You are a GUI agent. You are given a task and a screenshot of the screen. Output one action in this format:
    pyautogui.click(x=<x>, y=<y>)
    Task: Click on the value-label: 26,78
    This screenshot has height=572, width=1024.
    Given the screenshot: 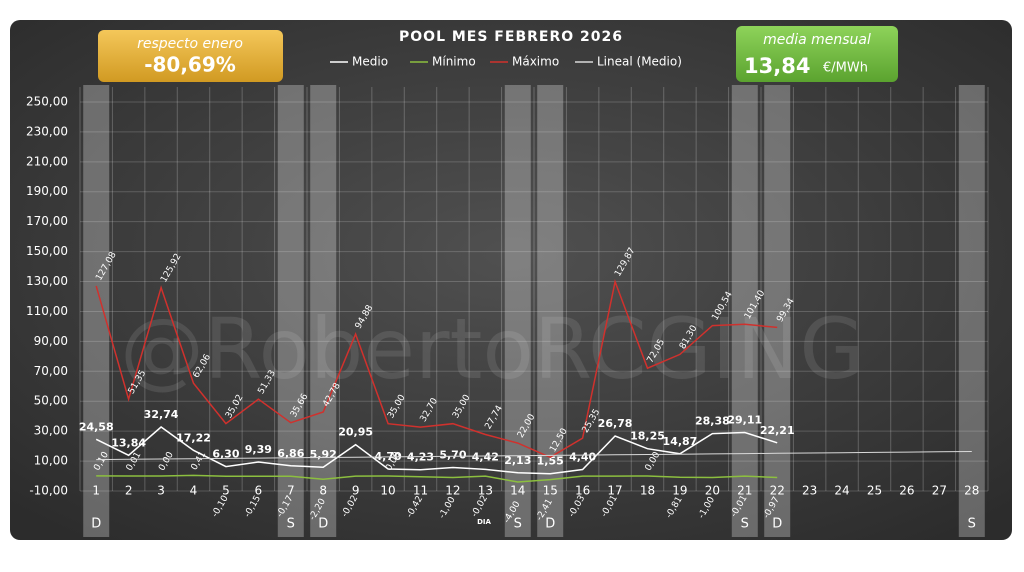 What is the action you would take?
    pyautogui.click(x=615, y=423)
    